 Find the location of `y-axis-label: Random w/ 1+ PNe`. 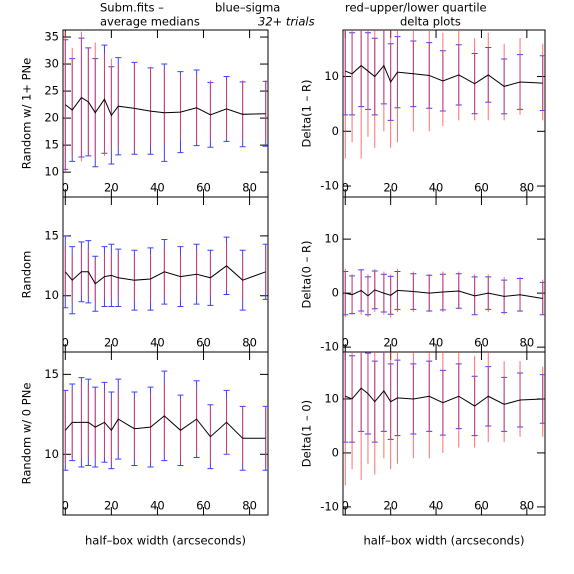

y-axis-label: Random w/ 1+ PNe is located at coordinates (27, 113).